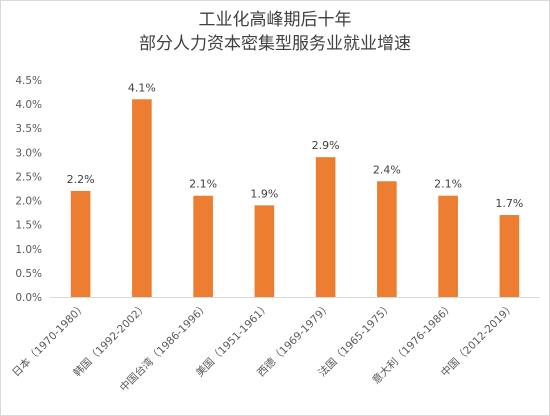 This screenshot has height=416, width=550. Describe the element at coordinates (81, 179) in the screenshot. I see `data-label: 2.2%` at that location.